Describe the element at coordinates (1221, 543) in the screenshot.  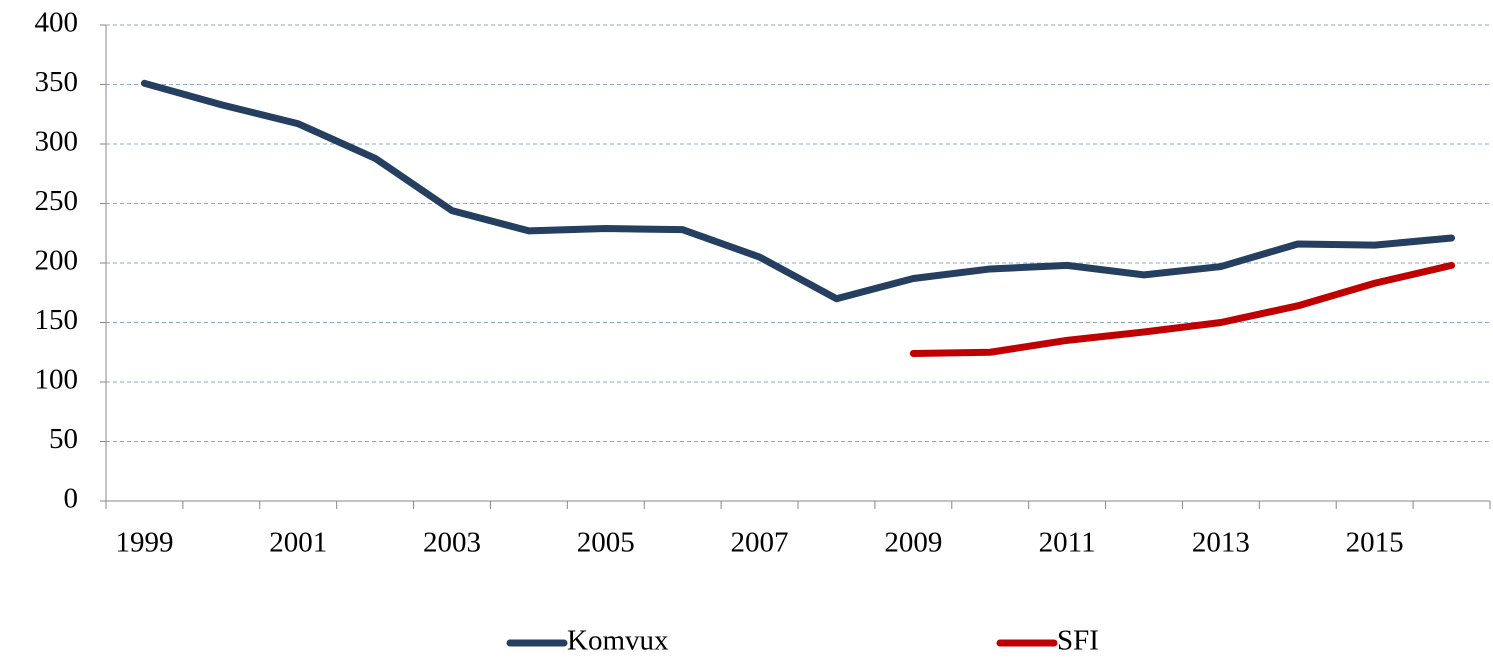
I see `x-tick-label: 2013` at that location.